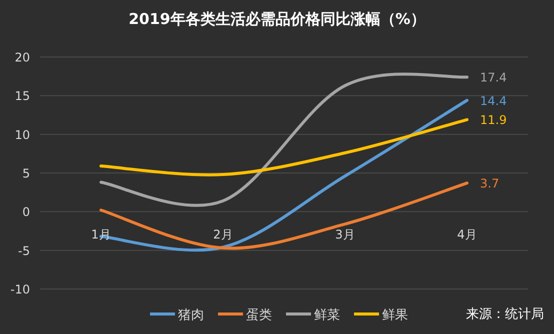 The image size is (554, 334). What do you see at coordinates (24, 251) in the screenshot?
I see `y-tick-label: -5` at bounding box center [24, 251].